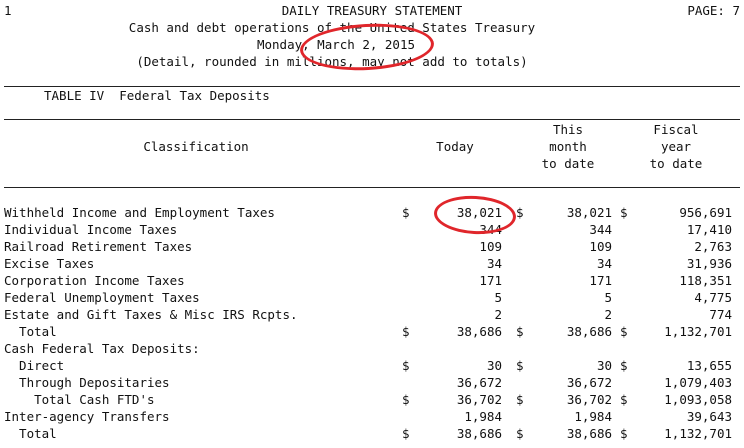 The image size is (744, 448). Describe the element at coordinates (455, 146) in the screenshot. I see `col-header-today: Today` at that location.